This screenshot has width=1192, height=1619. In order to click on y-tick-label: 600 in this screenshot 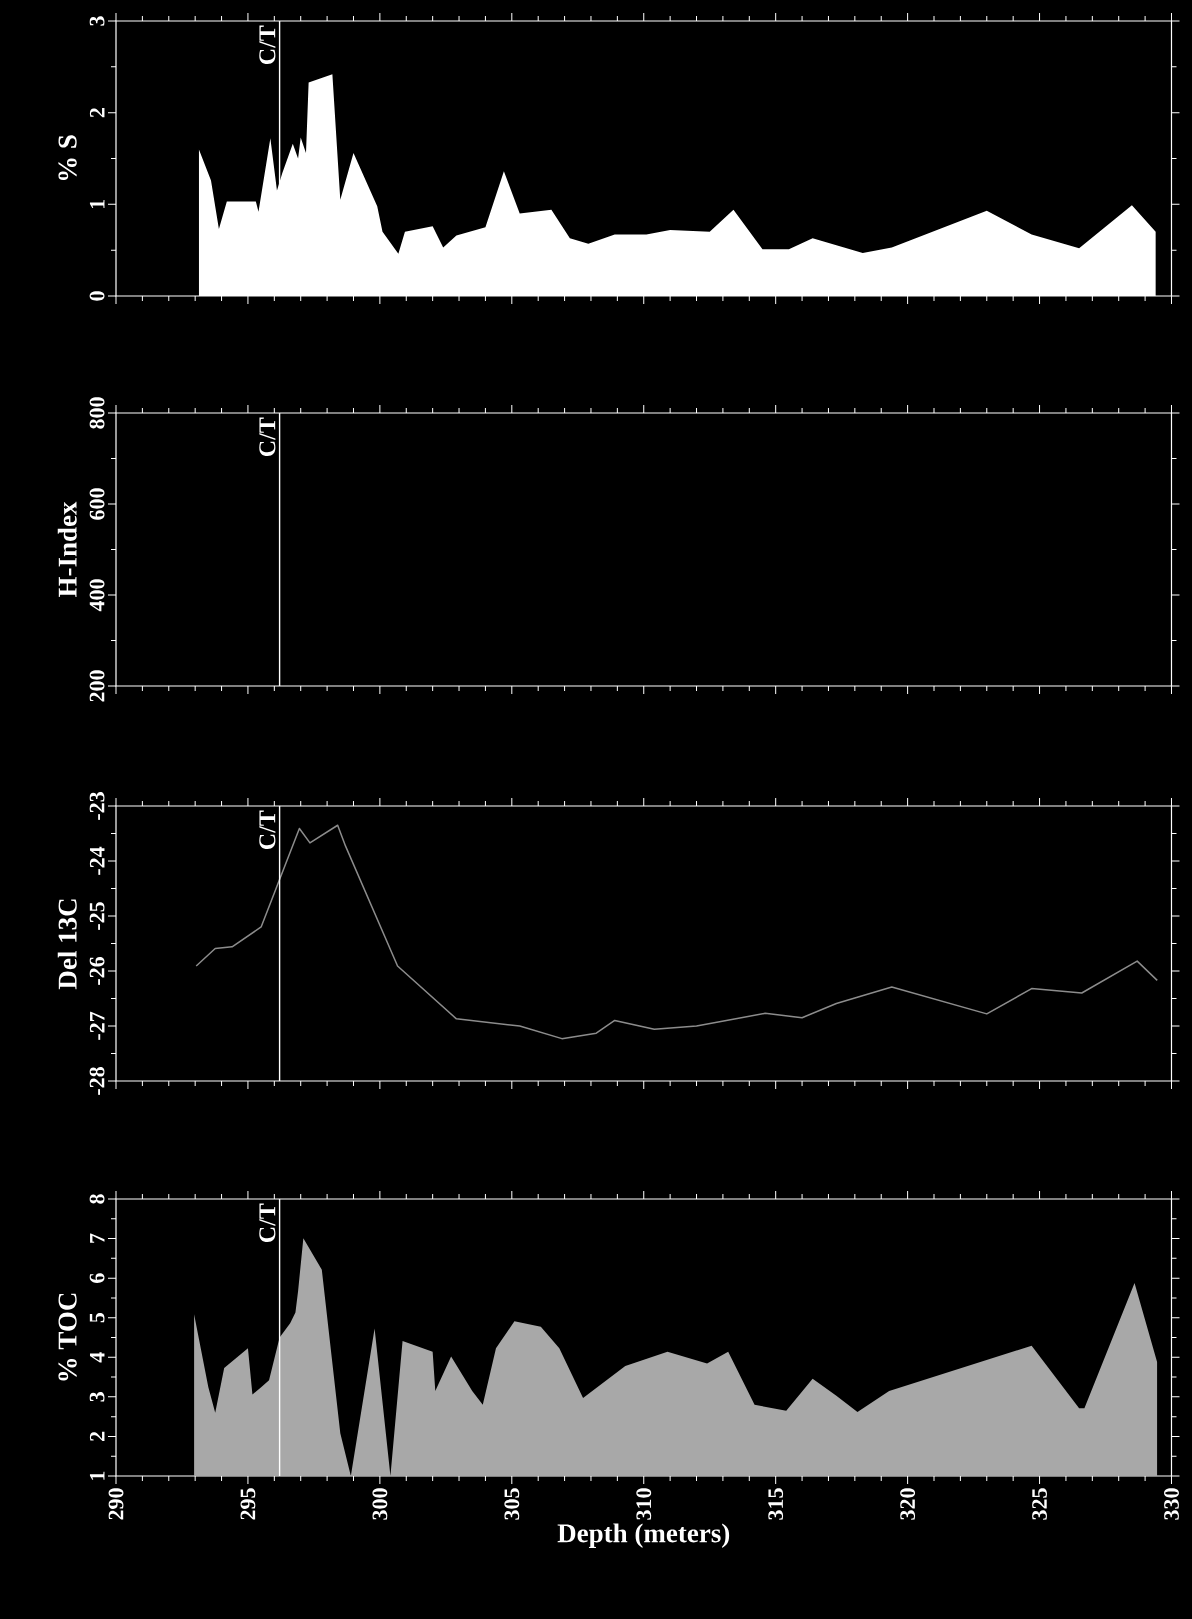, I will do `click(97, 504)`.